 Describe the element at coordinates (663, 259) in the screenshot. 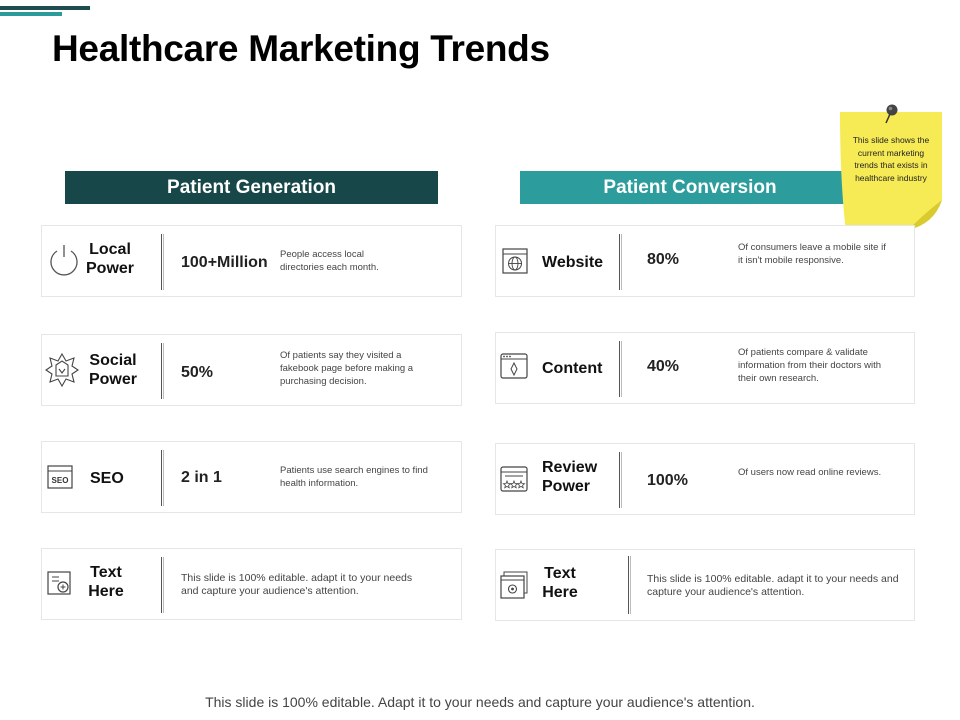

I see `stat-value: 80%` at that location.